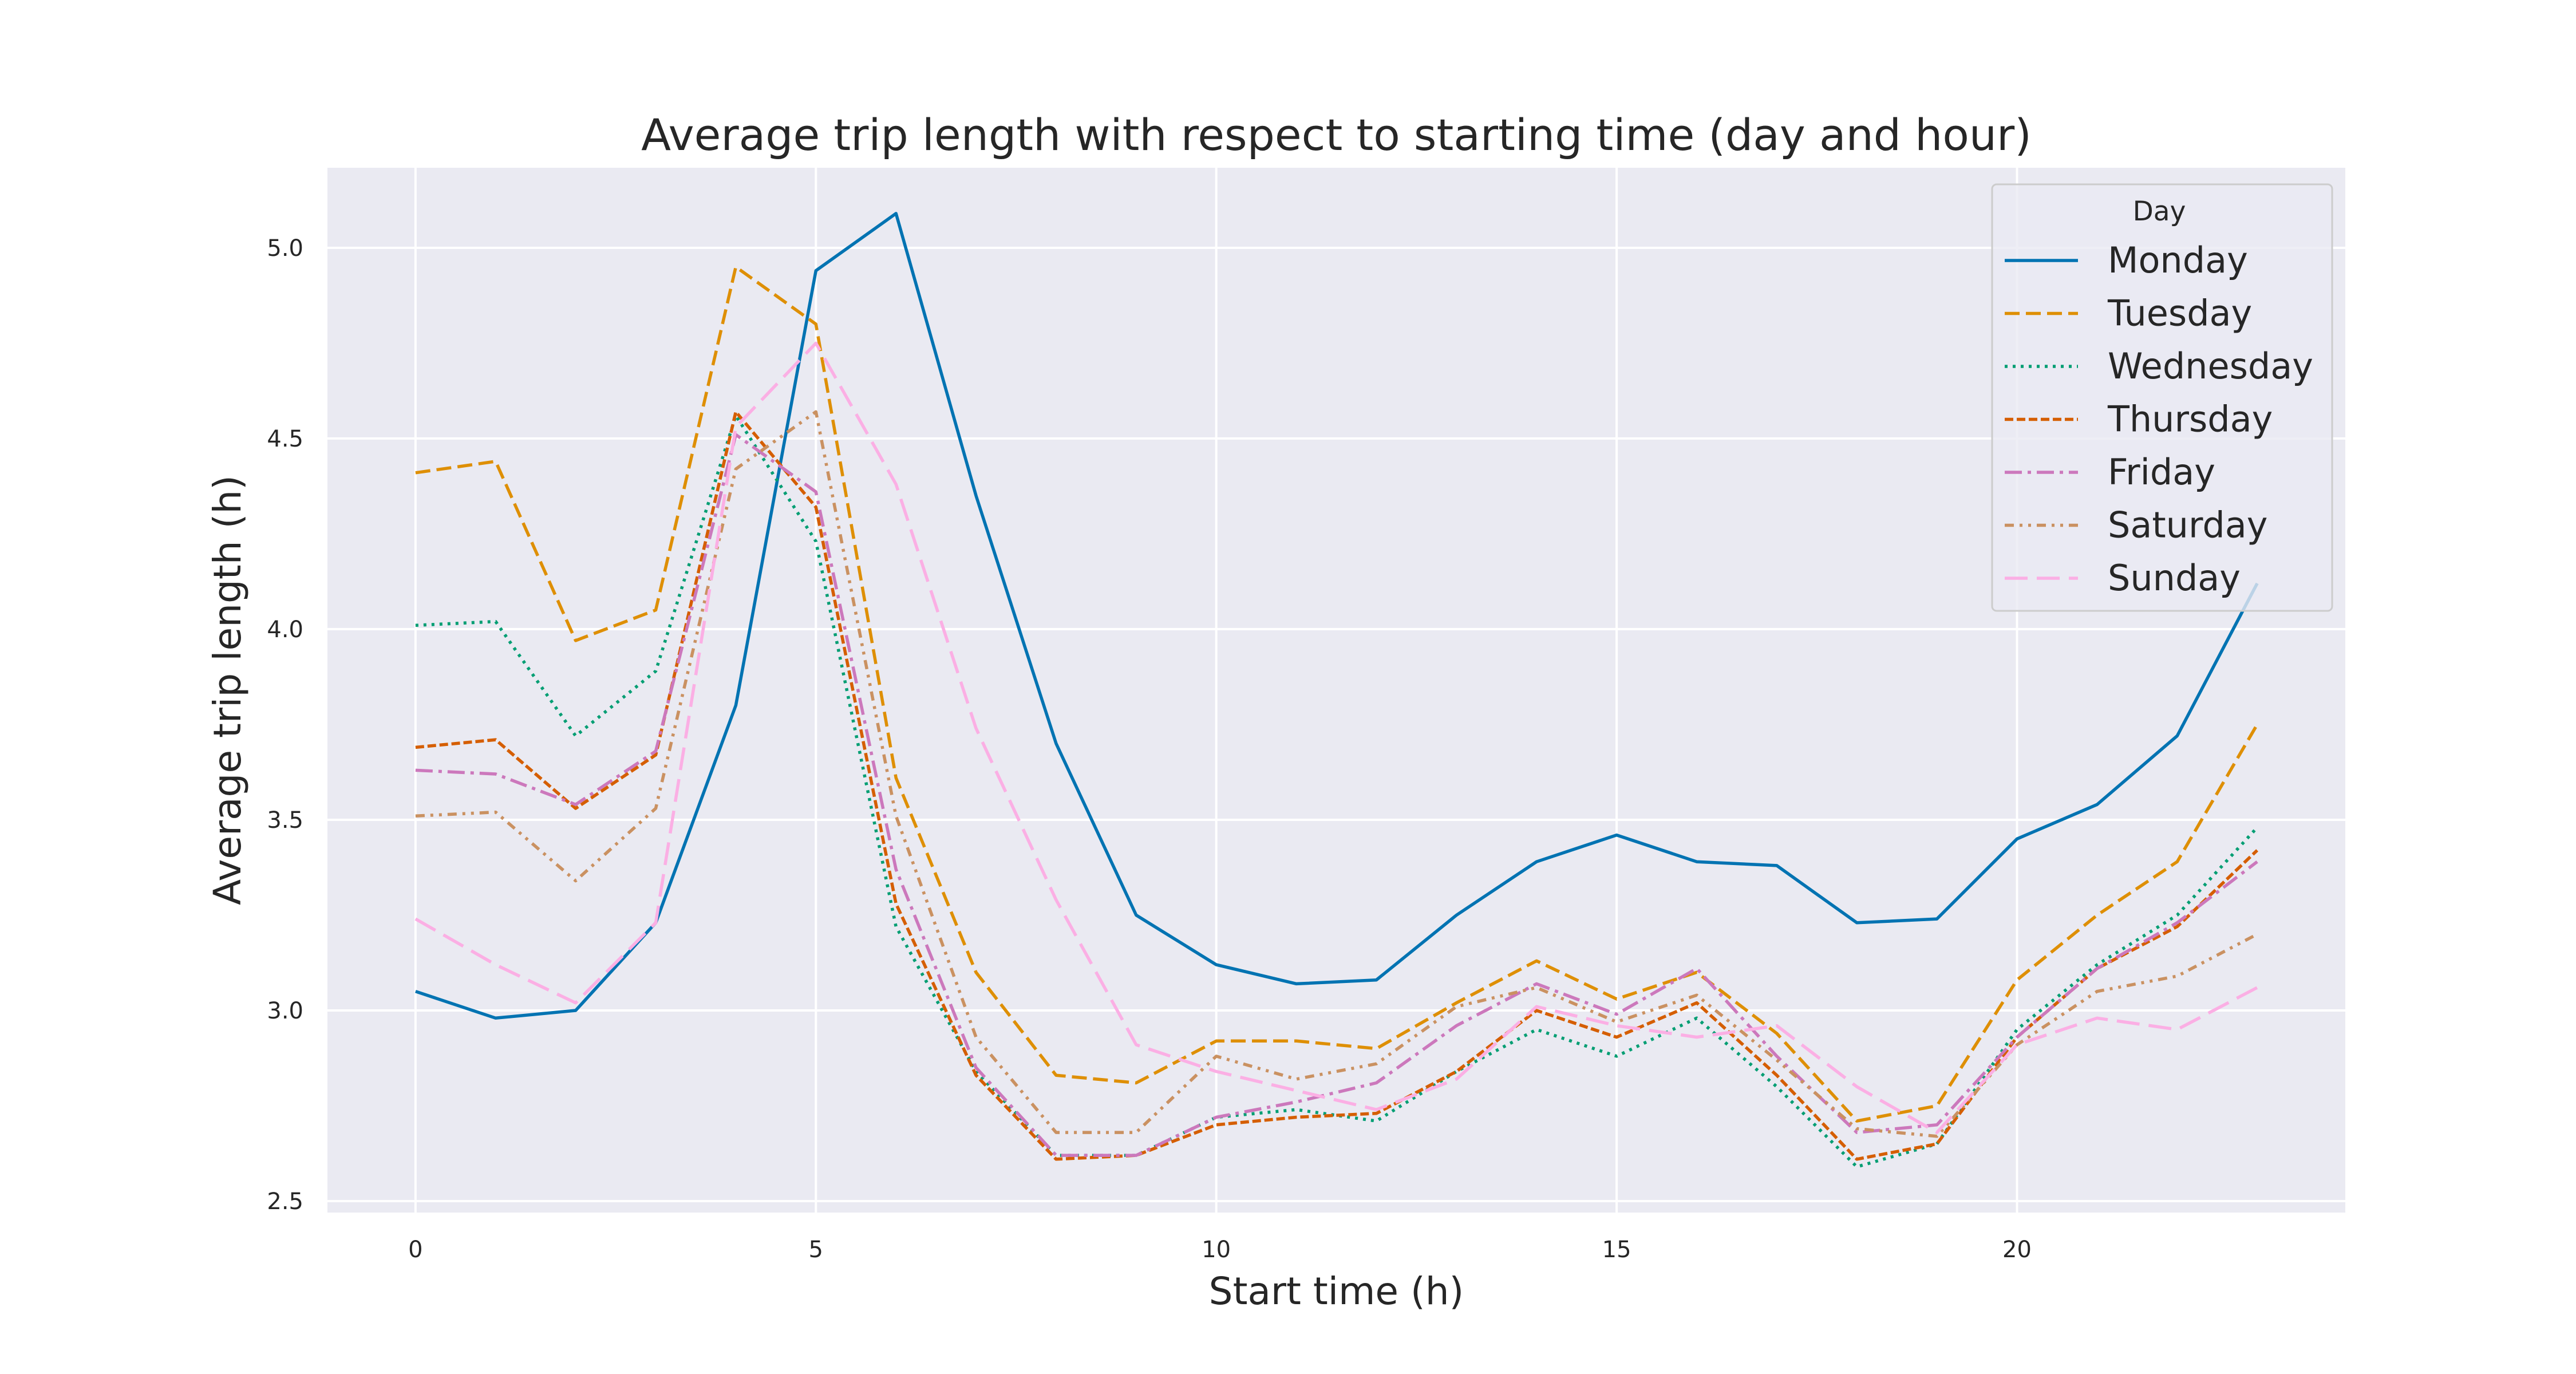 This screenshot has width=2576, height=1374. What do you see at coordinates (2179, 313) in the screenshot?
I see `legend-label-tuesday: Tuesday` at bounding box center [2179, 313].